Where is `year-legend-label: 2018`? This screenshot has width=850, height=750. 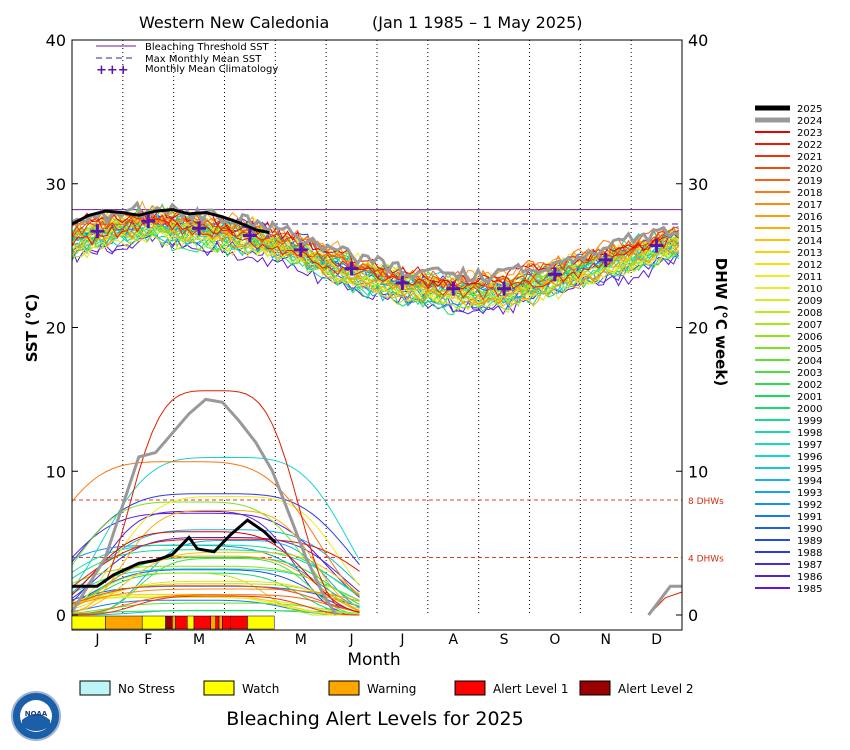
year-legend-label: 2018 is located at coordinates (809, 193).